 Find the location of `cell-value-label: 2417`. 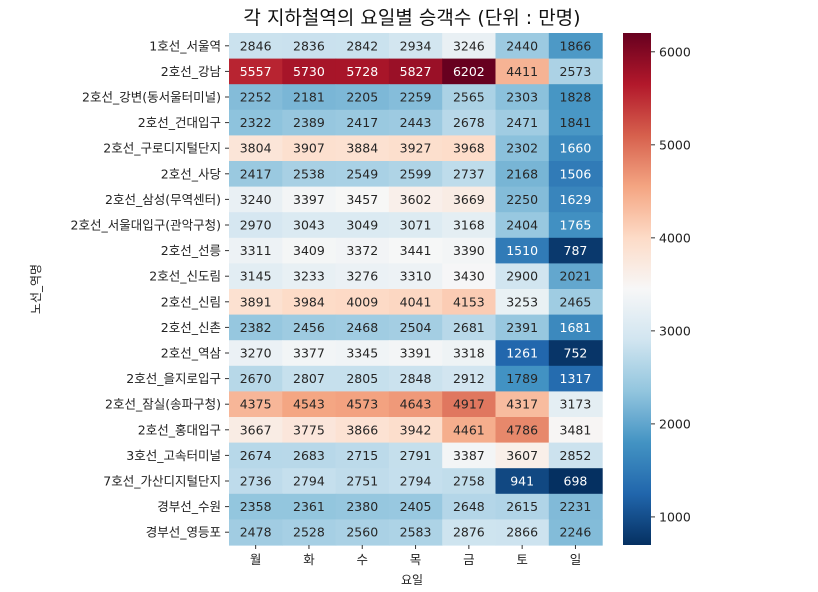

cell-value-label: 2417 is located at coordinates (362, 122).